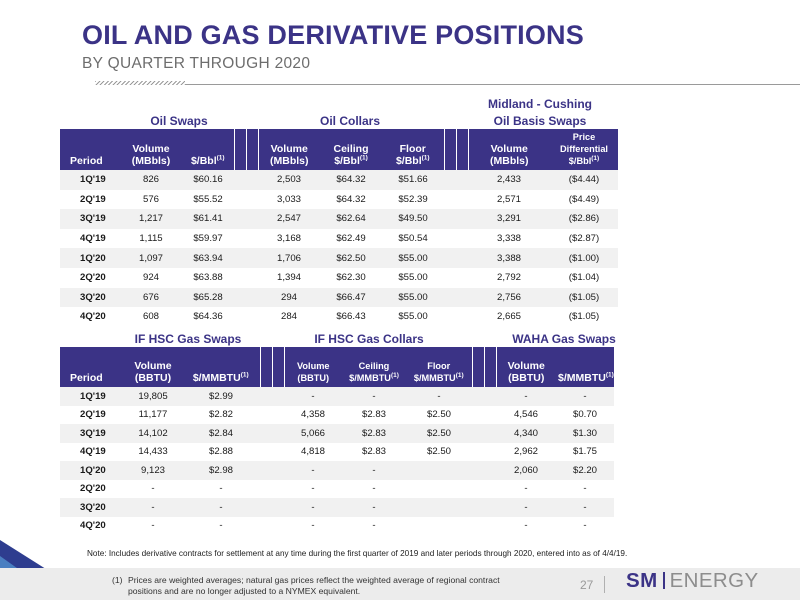 Image resolution: width=800 pixels, height=600 pixels. What do you see at coordinates (221, 488) in the screenshot?
I see `cell-swap-price: -` at bounding box center [221, 488].